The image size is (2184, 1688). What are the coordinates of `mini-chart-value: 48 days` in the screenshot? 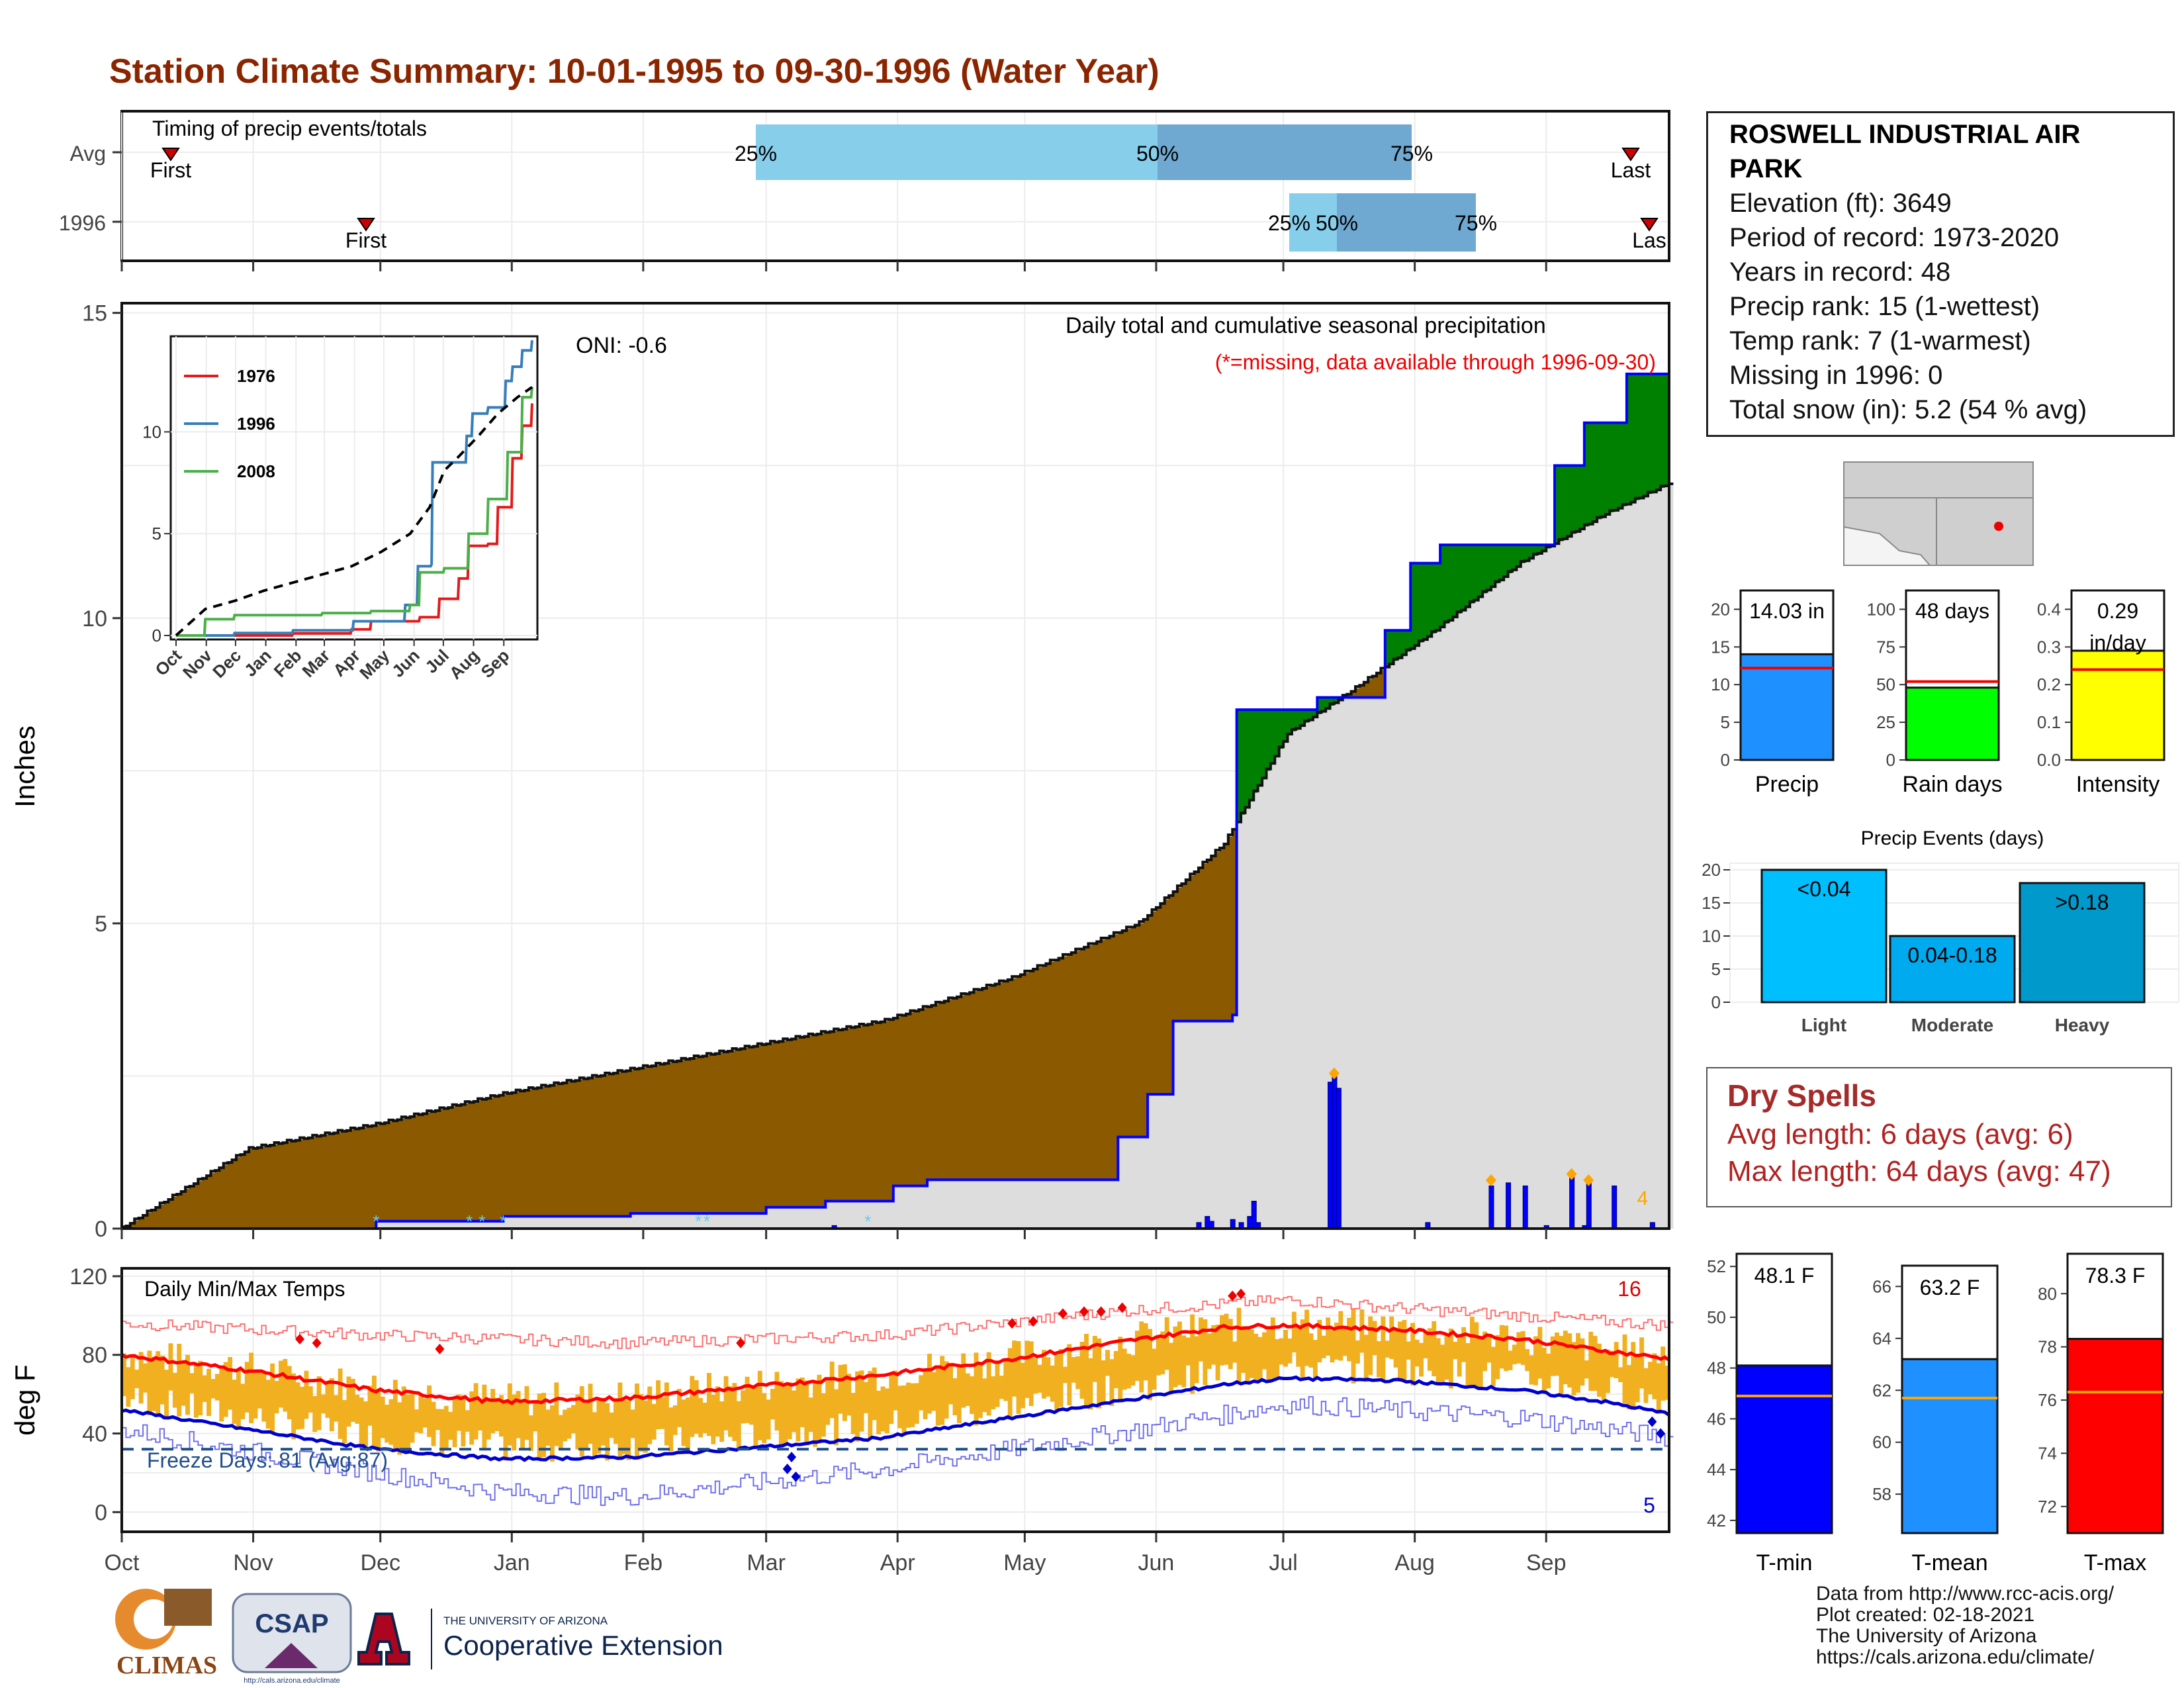 It's located at (1952, 611).